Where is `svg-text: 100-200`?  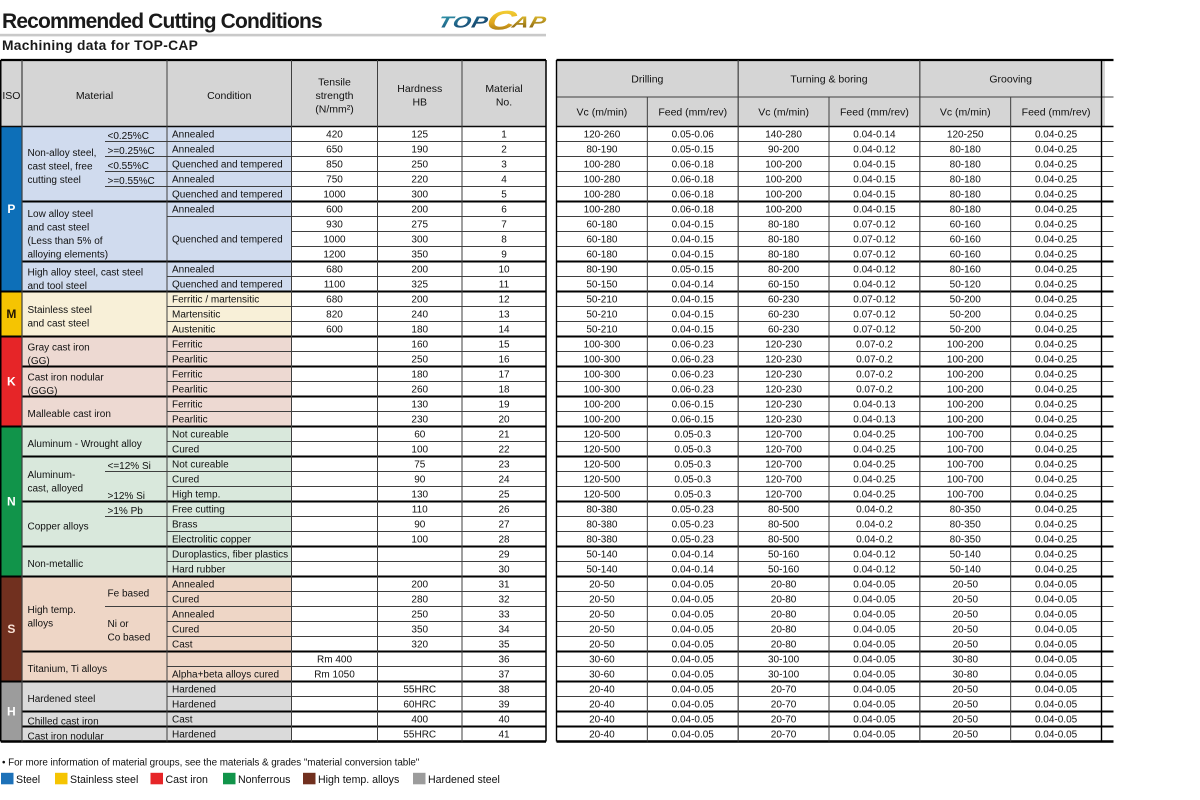 svg-text: 100-200 is located at coordinates (602, 405).